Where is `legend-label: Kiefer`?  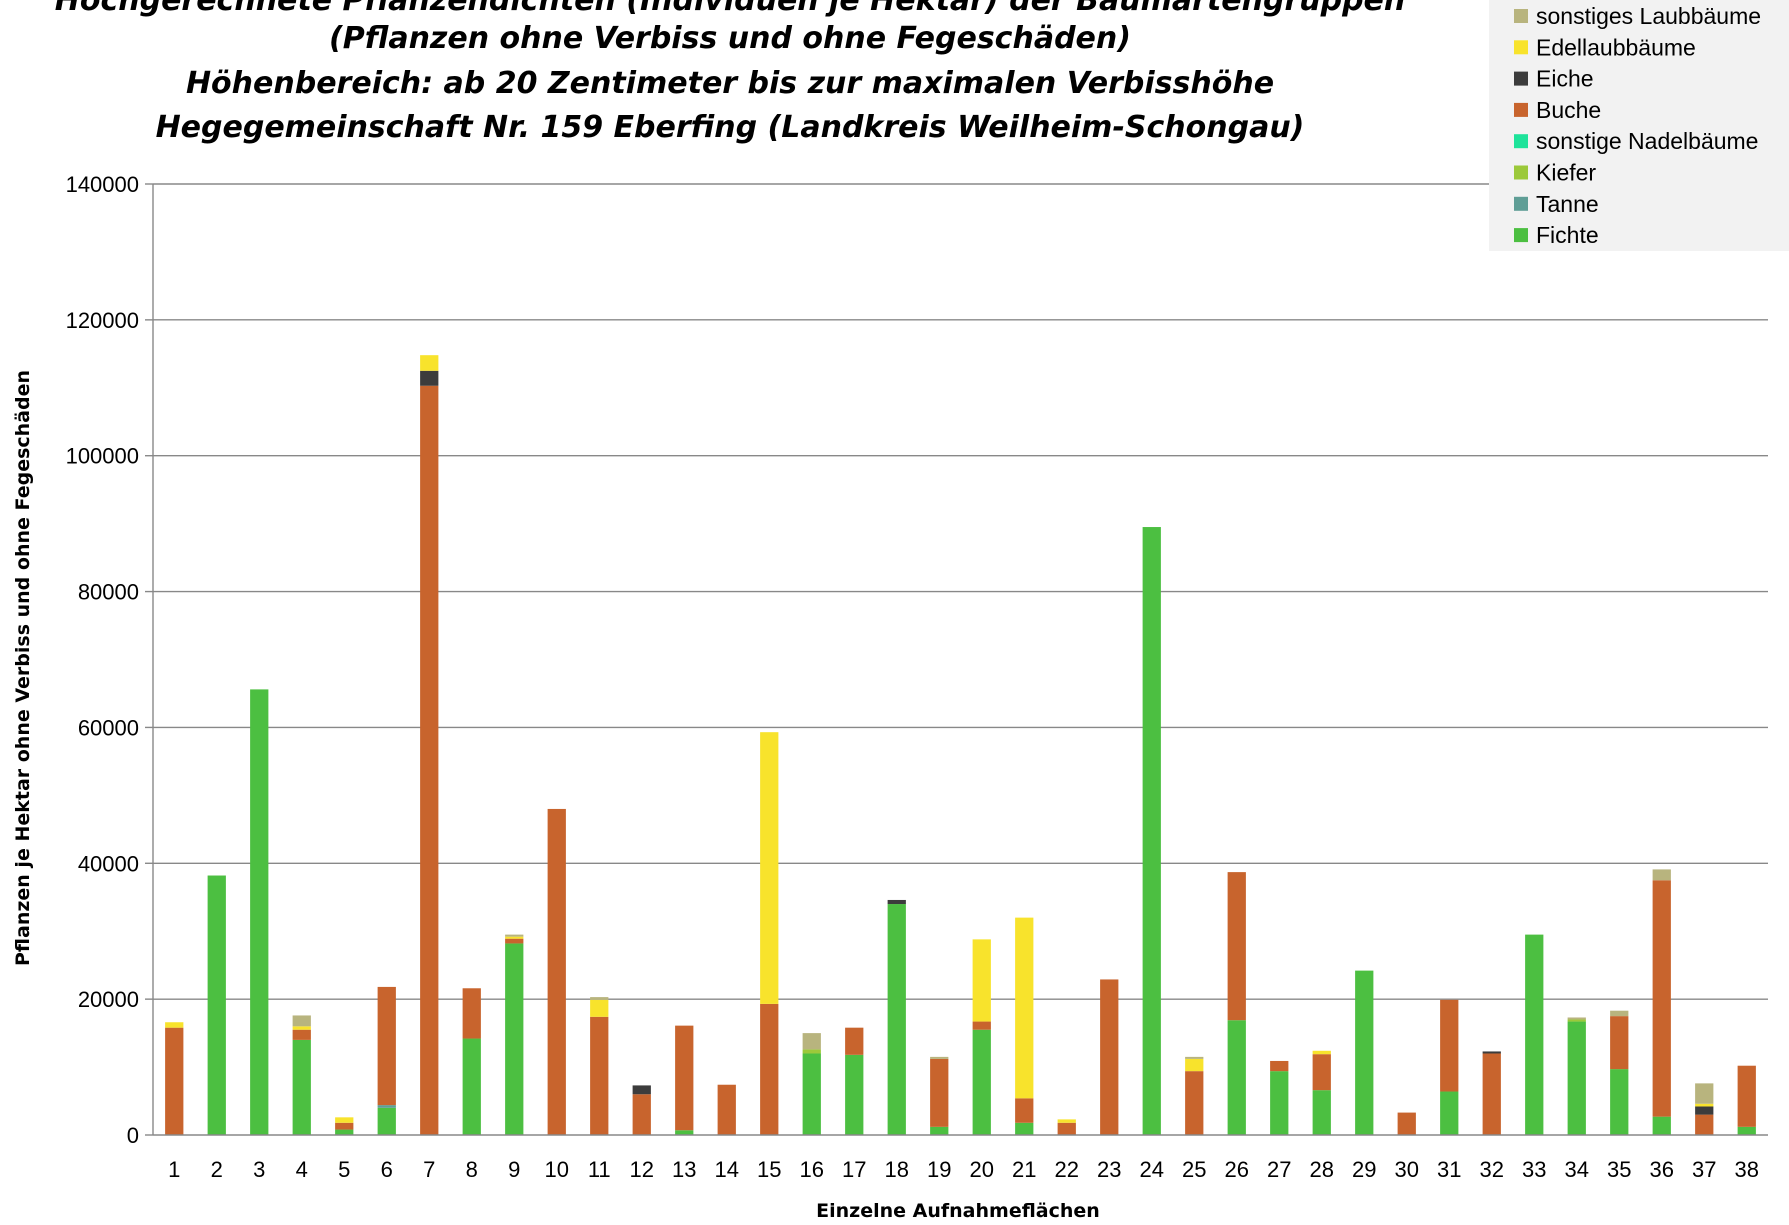 legend-label: Kiefer is located at coordinates (1566, 173).